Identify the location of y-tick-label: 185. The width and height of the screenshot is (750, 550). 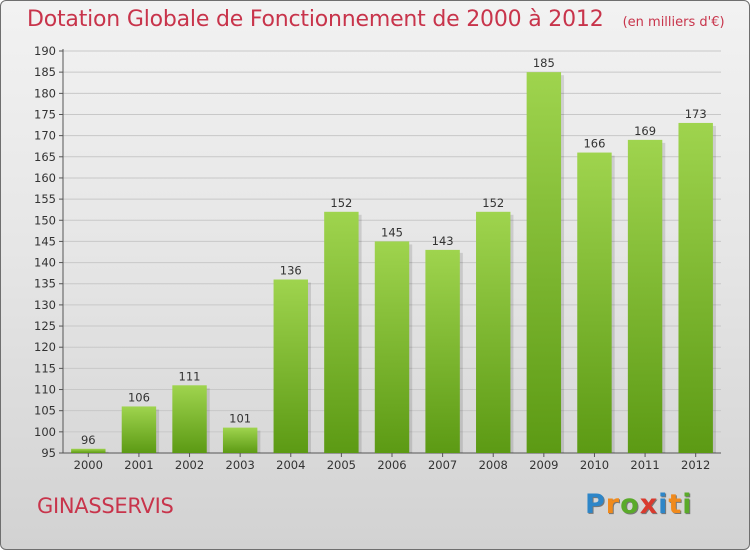
(45, 72).